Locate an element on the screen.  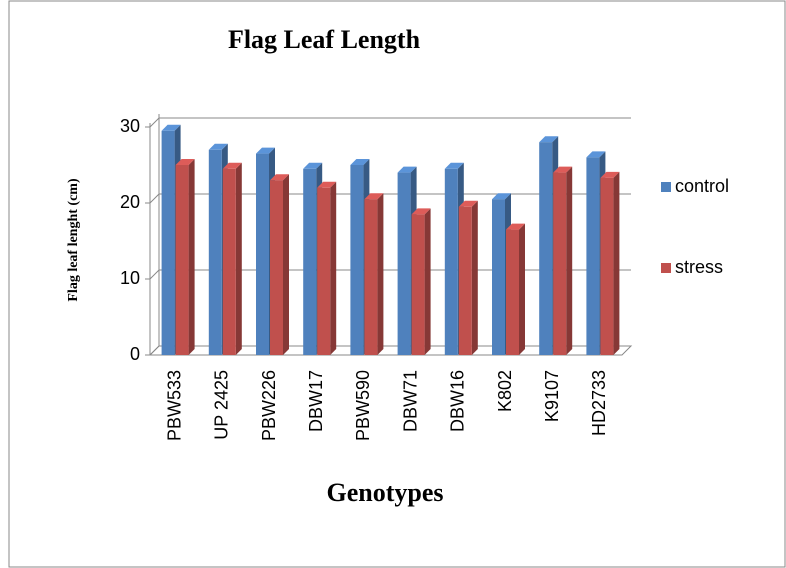
x-axis-label: Genotypes is located at coordinates (385, 492).